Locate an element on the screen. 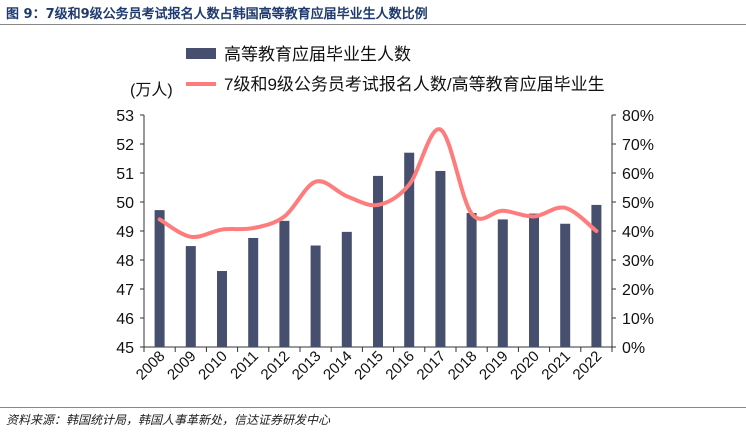 The height and width of the screenshot is (447, 746). bar-2010 is located at coordinates (222, 309).